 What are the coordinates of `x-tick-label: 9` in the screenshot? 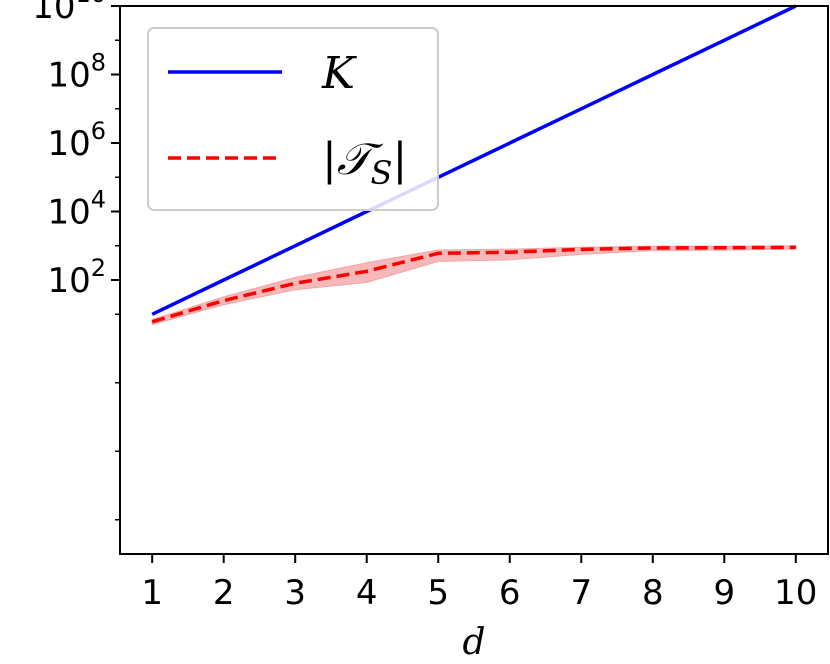 It's located at (724, 593).